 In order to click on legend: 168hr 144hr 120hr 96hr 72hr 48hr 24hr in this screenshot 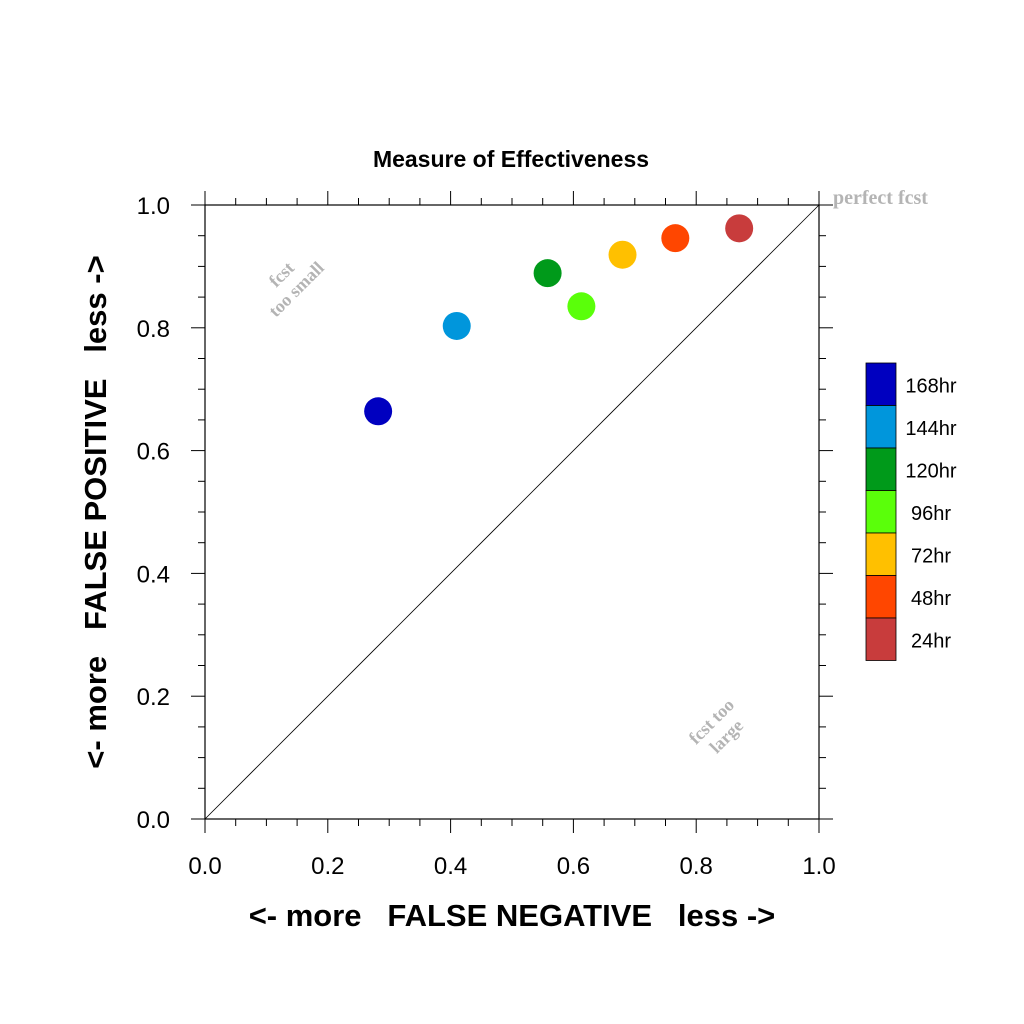, I will do `click(911, 511)`.